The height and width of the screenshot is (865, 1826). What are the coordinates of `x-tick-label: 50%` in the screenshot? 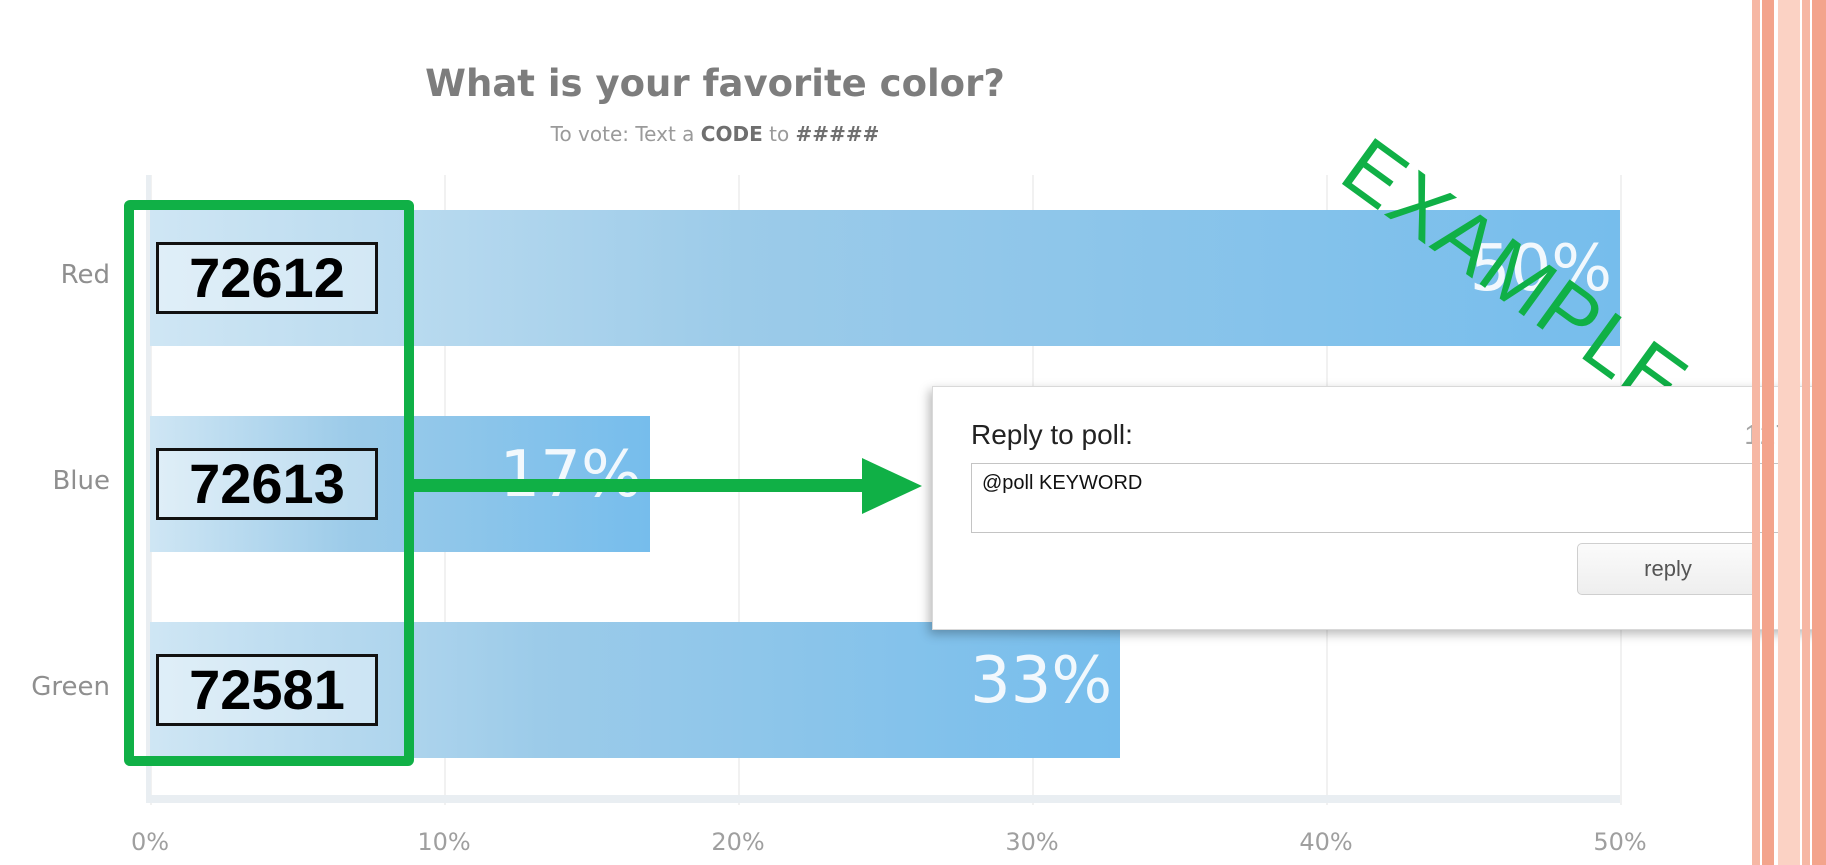 It's located at (1620, 842).